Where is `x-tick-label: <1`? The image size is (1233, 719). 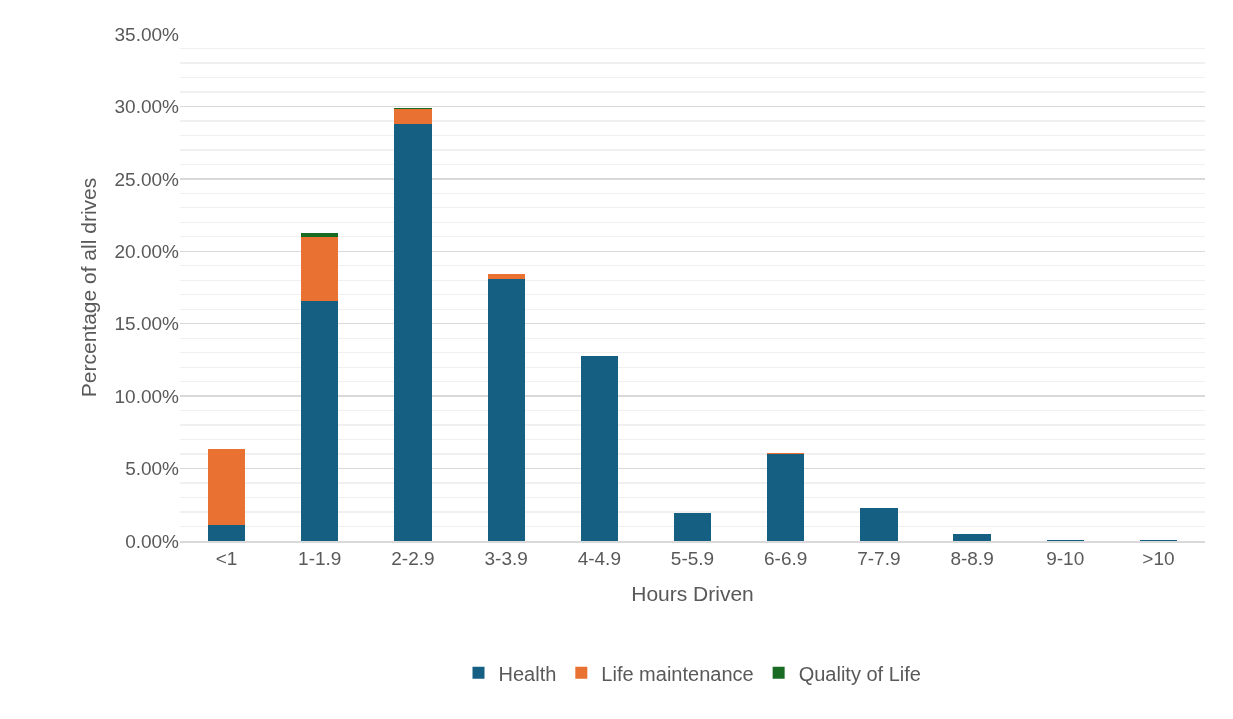
x-tick-label: <1 is located at coordinates (226, 559).